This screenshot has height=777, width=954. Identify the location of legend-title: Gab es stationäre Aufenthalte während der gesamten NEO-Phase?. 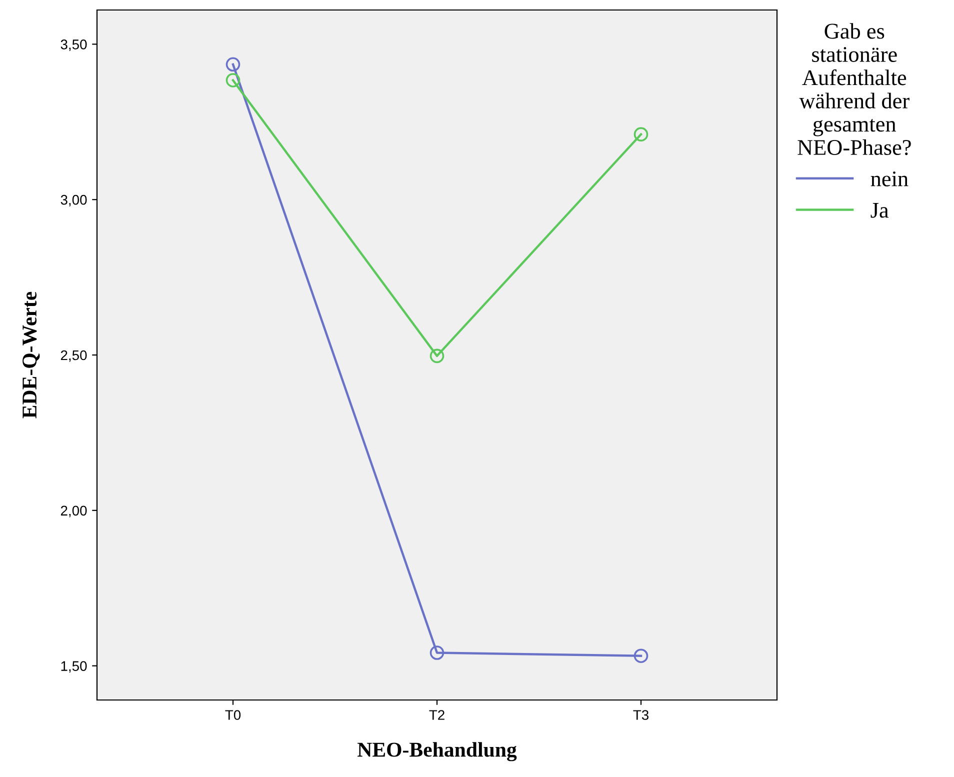
(854, 89).